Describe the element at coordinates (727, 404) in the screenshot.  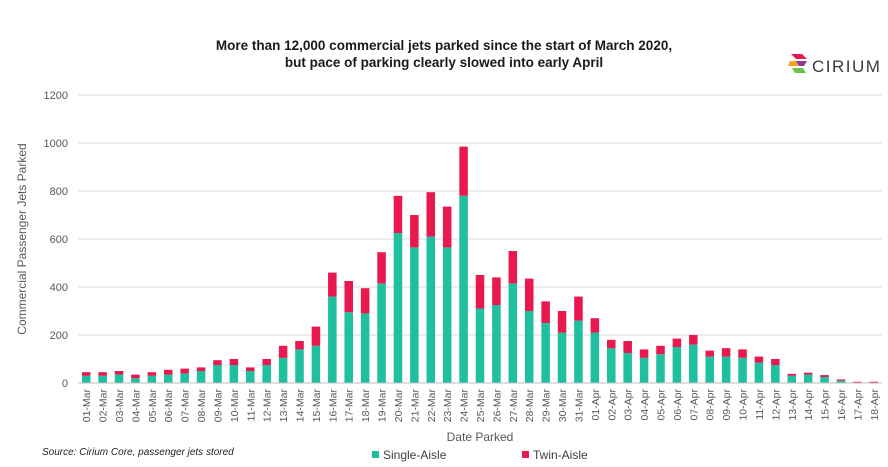
I see `x-tick-label: 09-Apr` at that location.